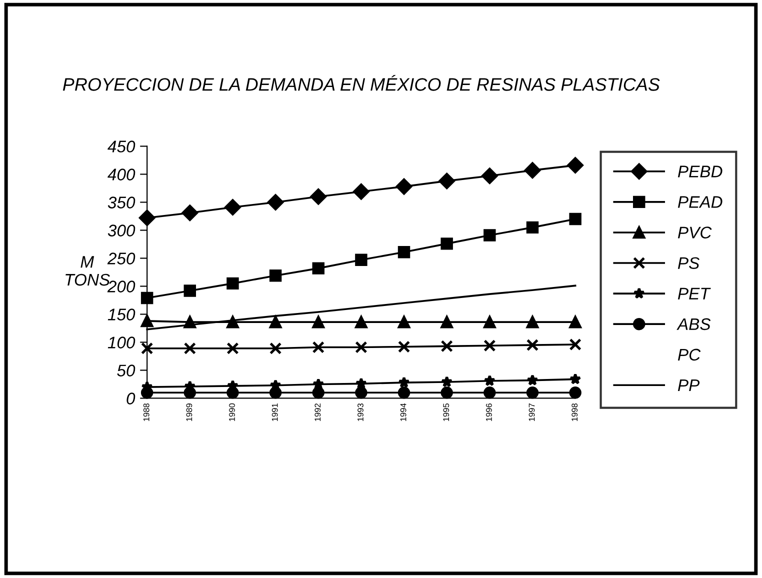 Image resolution: width=762 pixels, height=578 pixels. What do you see at coordinates (232, 412) in the screenshot?
I see `x-tick-label: 1990` at bounding box center [232, 412].